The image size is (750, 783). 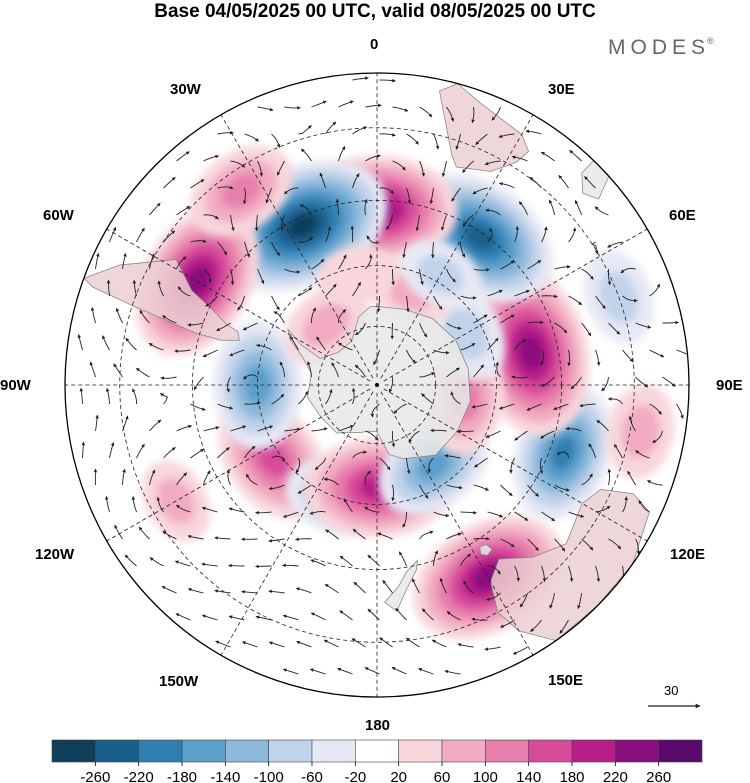 What do you see at coordinates (55, 554) in the screenshot?
I see `label-lon-120w: 120W` at bounding box center [55, 554].